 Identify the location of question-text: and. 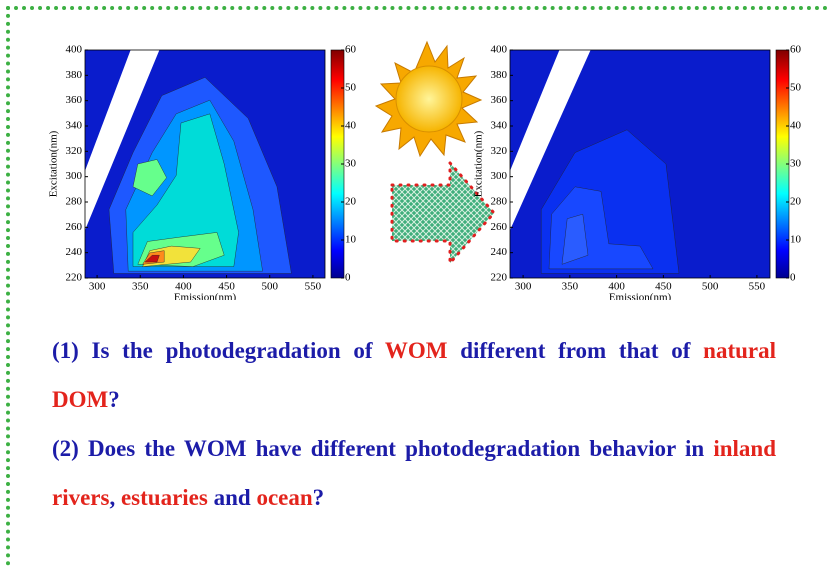
(232, 497).